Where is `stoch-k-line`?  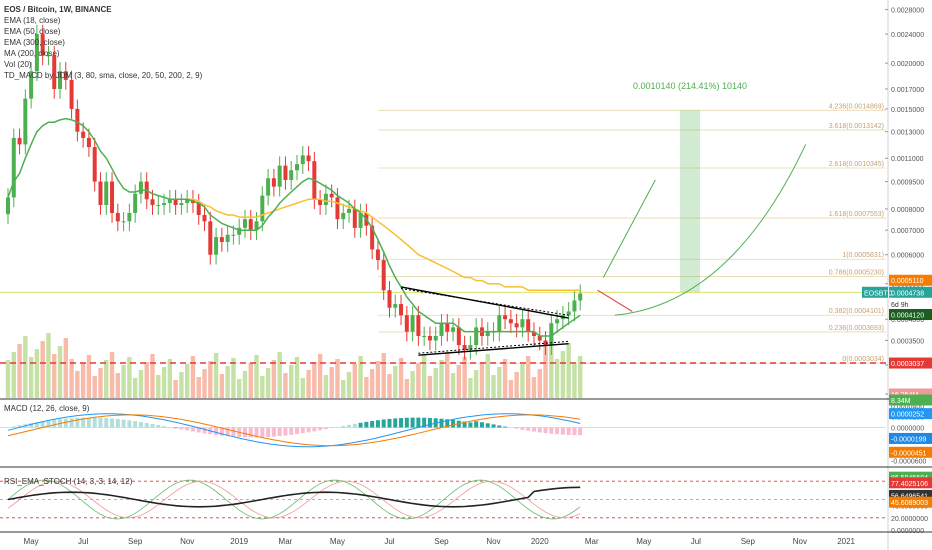
stoch-k-line is located at coordinates (294, 499).